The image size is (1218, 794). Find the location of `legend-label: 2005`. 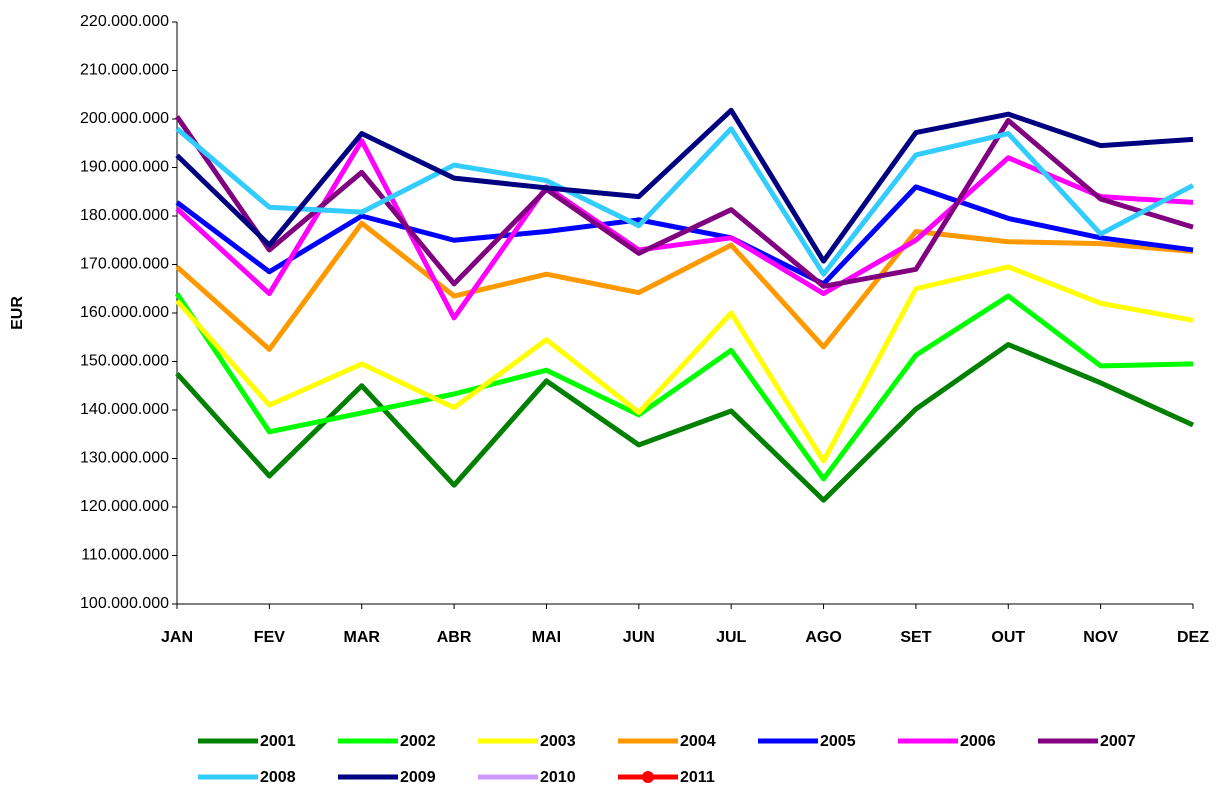

legend-label: 2005 is located at coordinates (838, 741).